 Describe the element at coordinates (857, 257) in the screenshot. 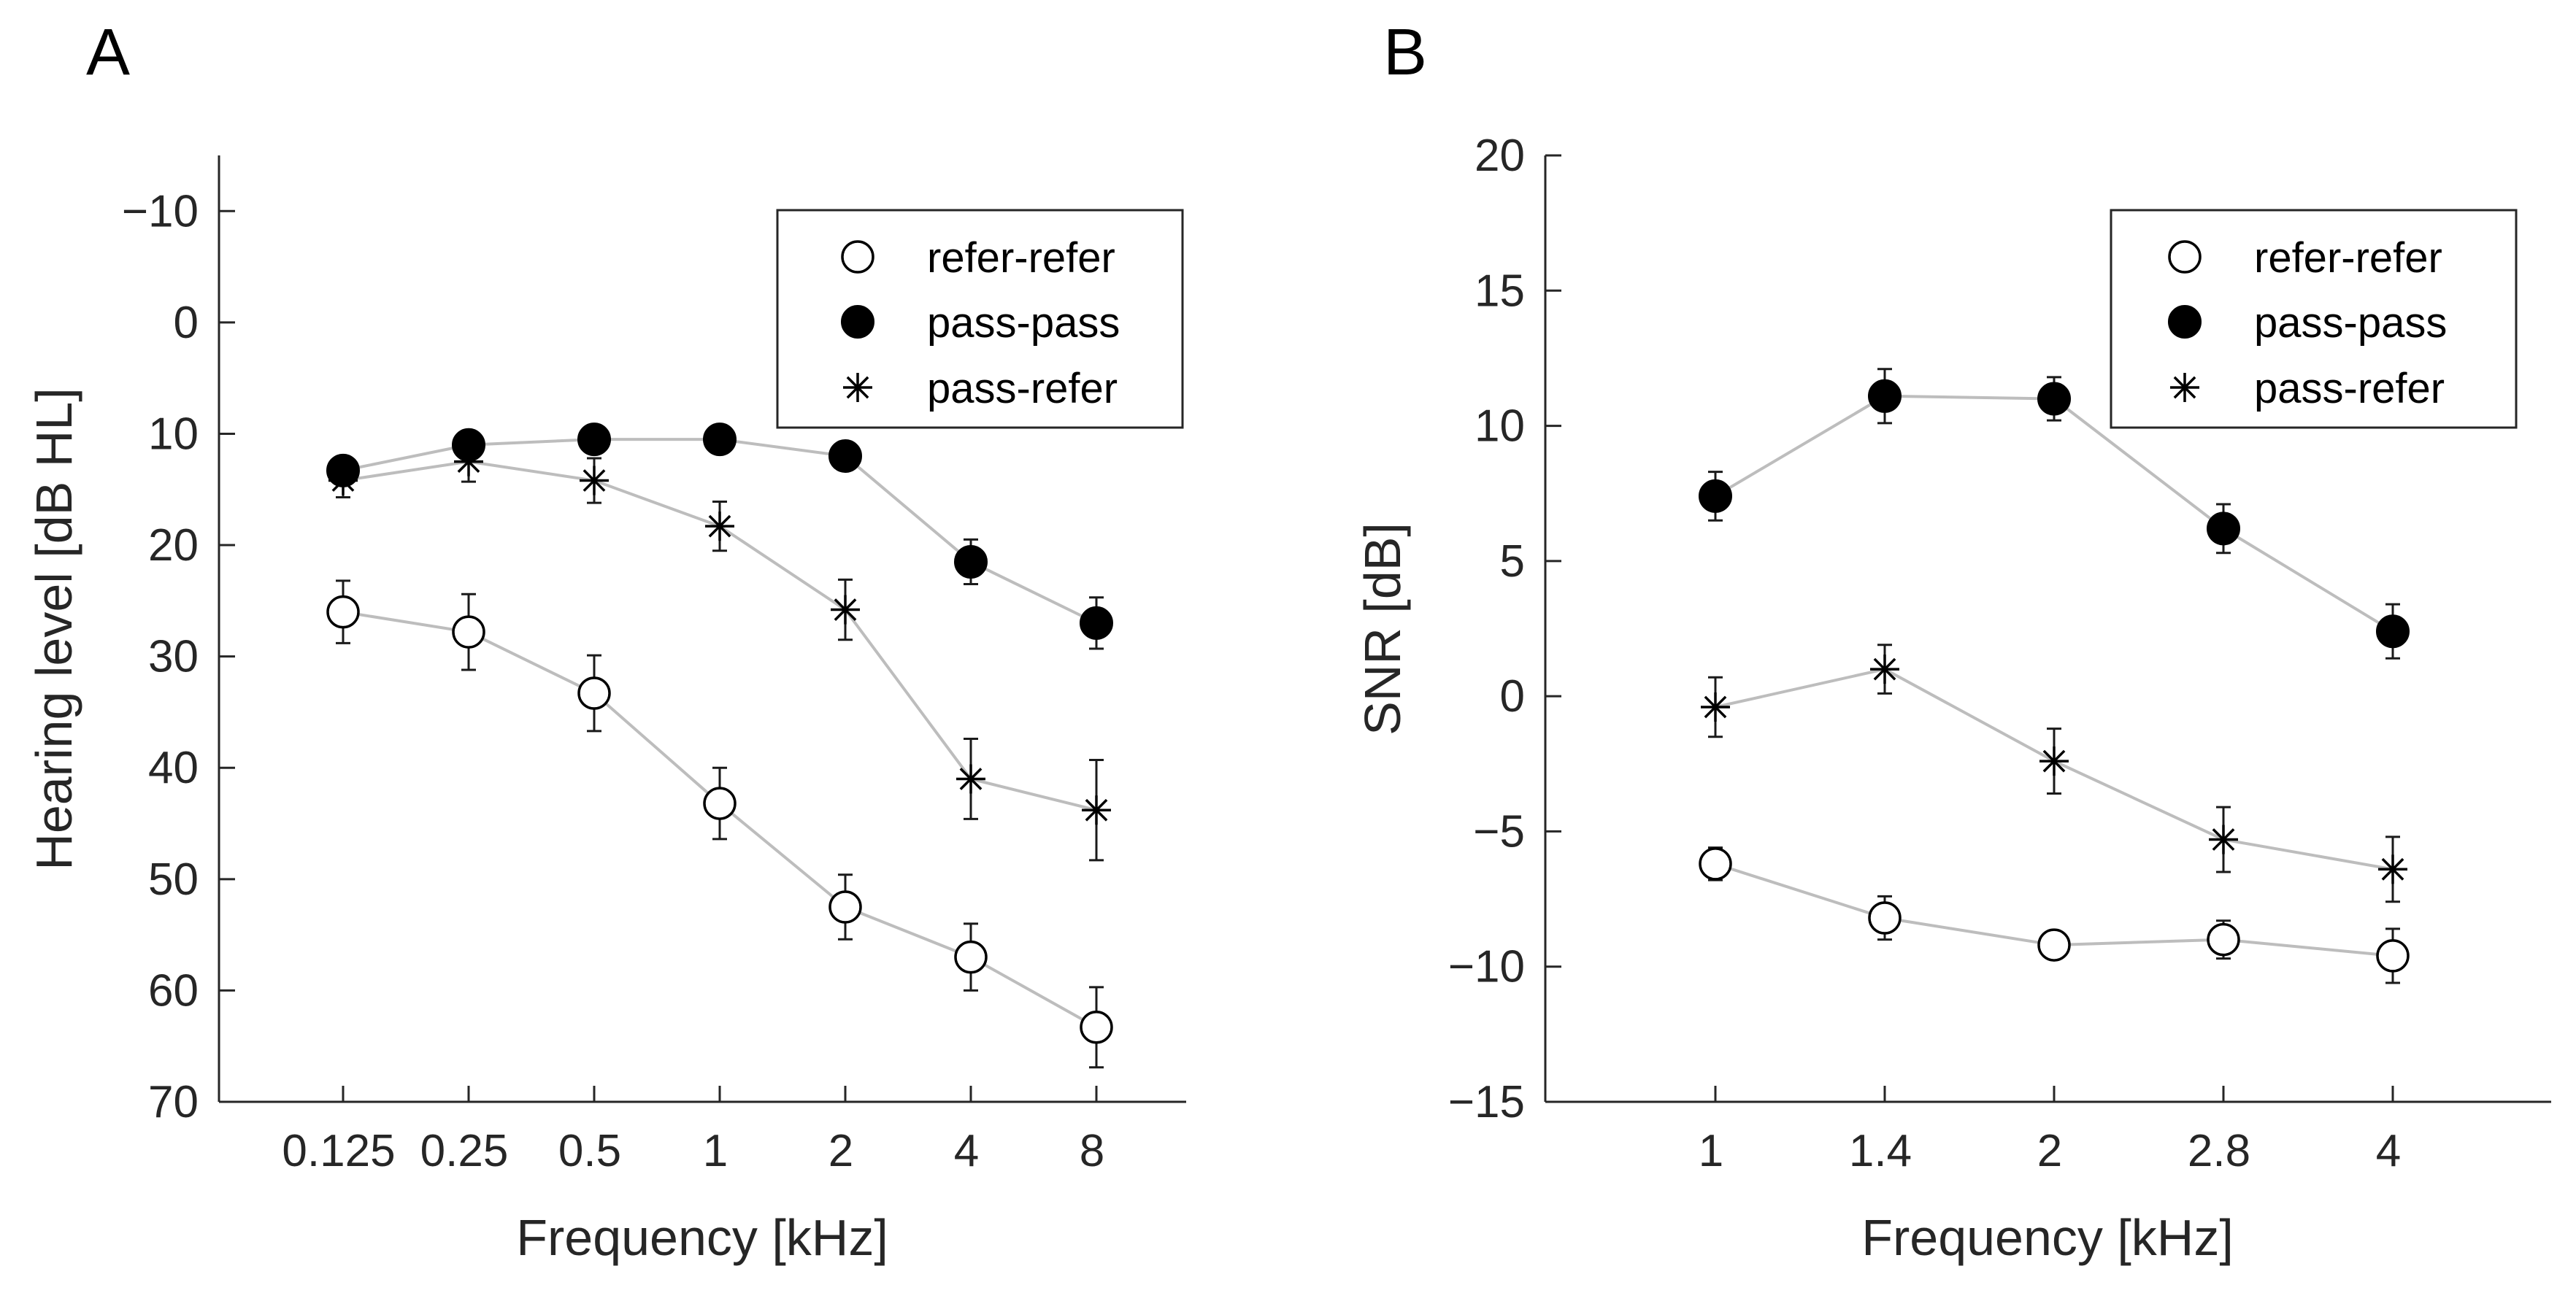

I see `panel-a-legend-marker-refer-refer` at that location.